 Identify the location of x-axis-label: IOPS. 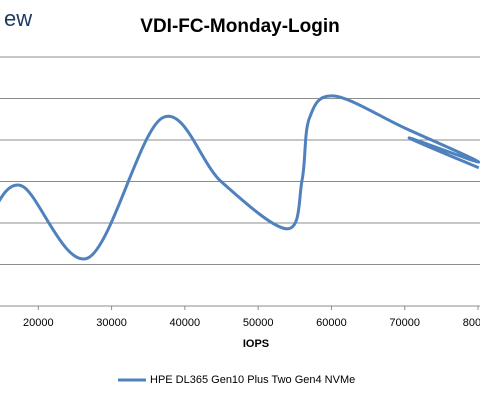
(256, 344).